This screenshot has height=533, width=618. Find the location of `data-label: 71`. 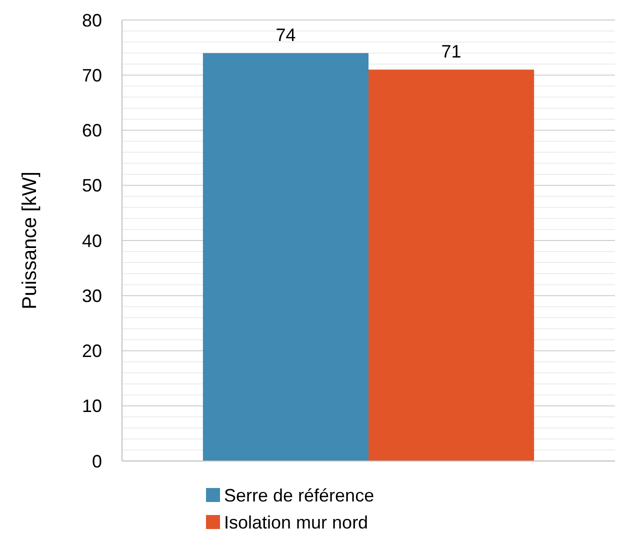

data-label: 71 is located at coordinates (451, 52).